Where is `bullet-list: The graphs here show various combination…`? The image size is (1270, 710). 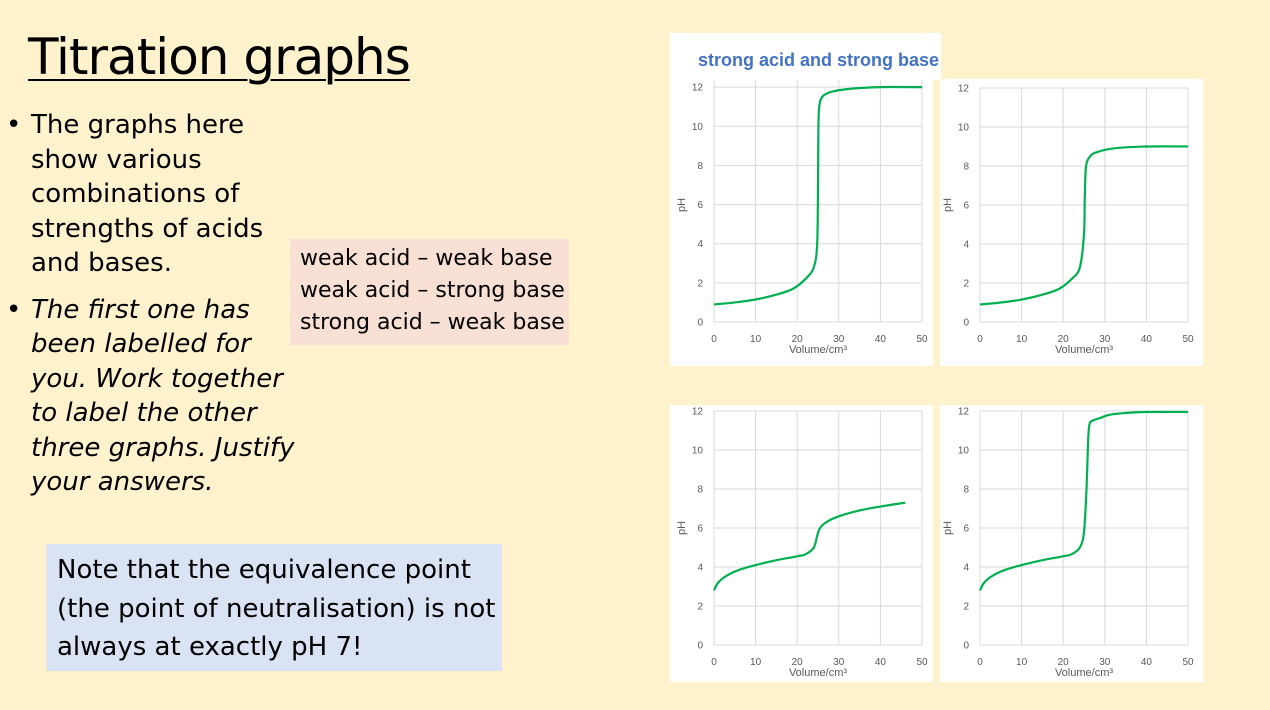 bullet-list: The graphs here show various combination… is located at coordinates (150, 310).